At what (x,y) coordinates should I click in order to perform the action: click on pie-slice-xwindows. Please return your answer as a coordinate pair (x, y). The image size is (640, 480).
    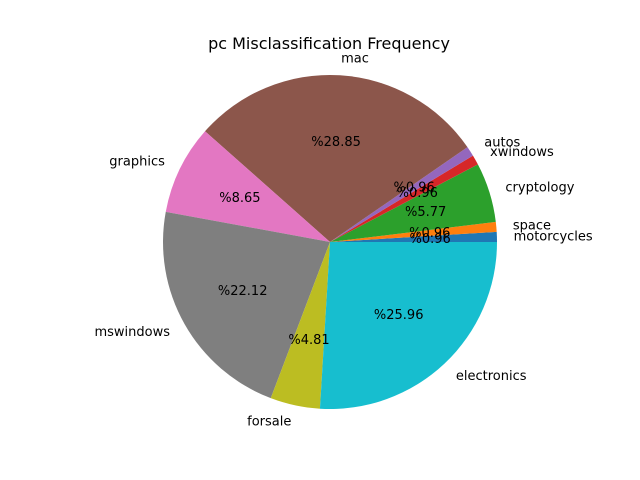
    Looking at the image, I should click on (404, 198).